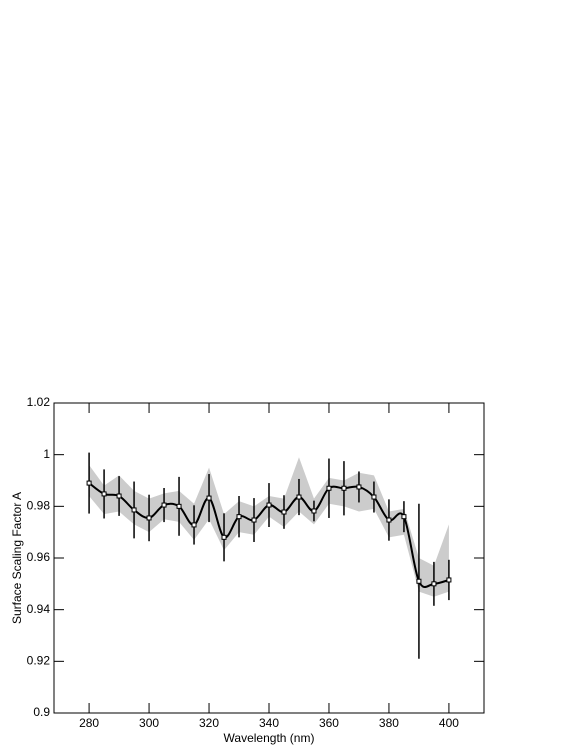 This screenshot has width=581, height=752. I want to click on x-tick-label: 340, so click(269, 723).